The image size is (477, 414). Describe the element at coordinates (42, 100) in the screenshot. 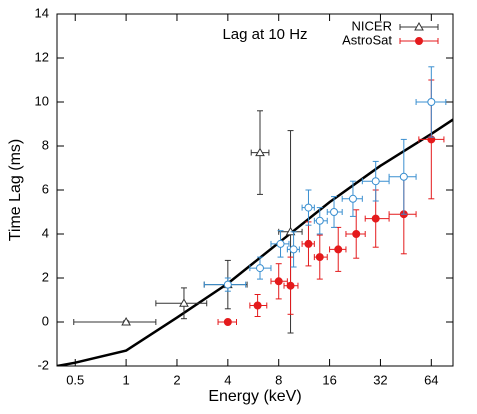

I see `y-tick-label: 10` at that location.